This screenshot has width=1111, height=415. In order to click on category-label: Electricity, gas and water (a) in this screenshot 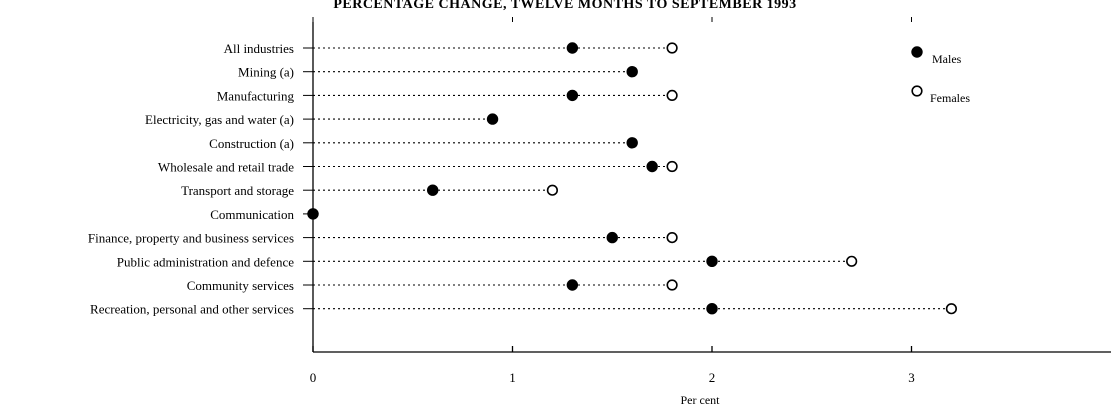, I will do `click(219, 119)`.